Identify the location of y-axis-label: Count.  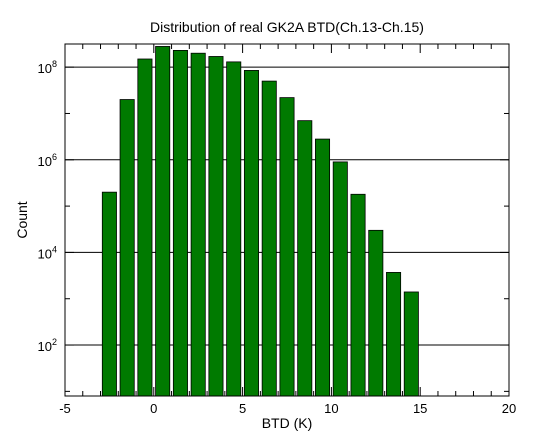
(22, 219).